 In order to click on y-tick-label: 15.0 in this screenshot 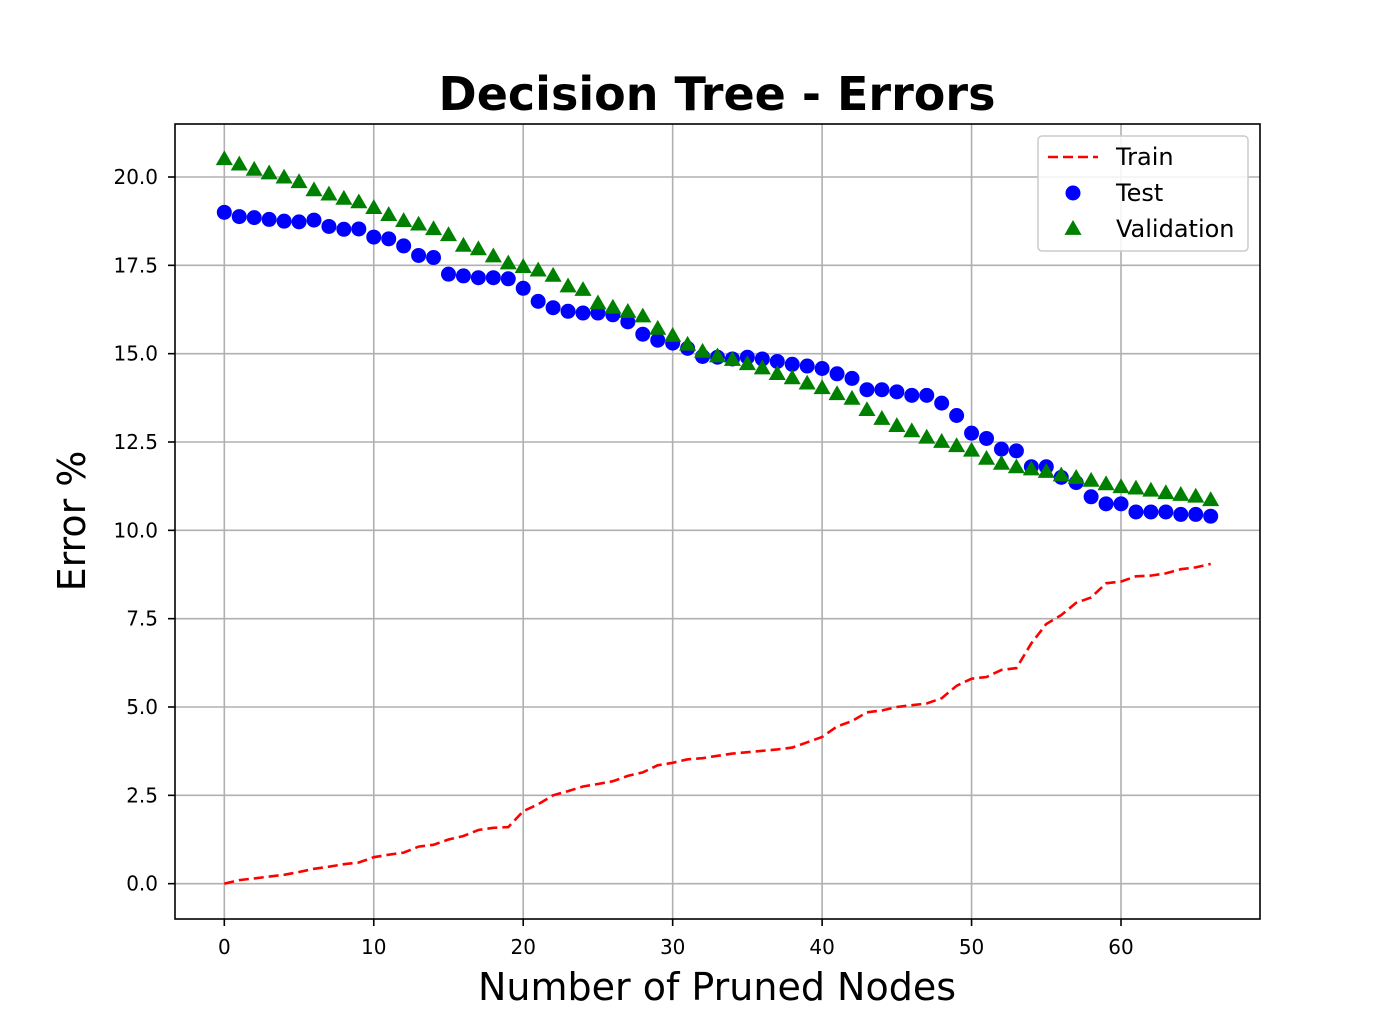, I will do `click(135, 354)`.